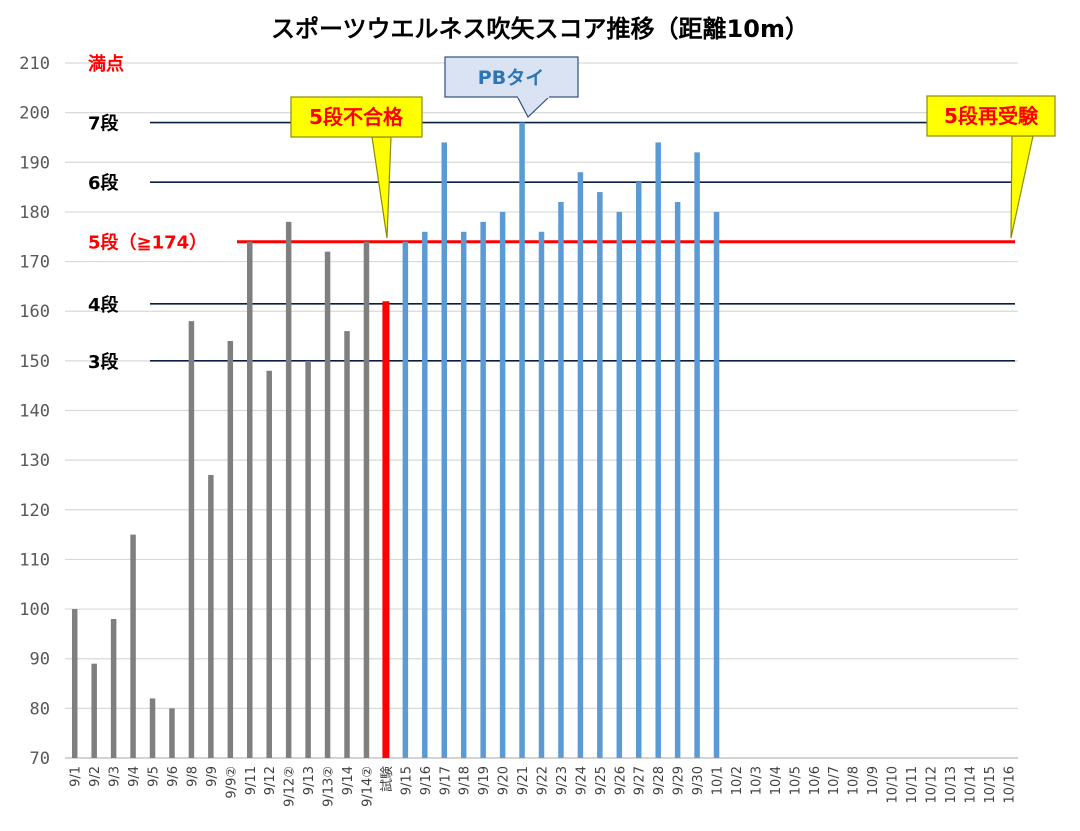 This screenshot has width=1080, height=831. I want to click on x-tick-label: 9/19, so click(484, 780).